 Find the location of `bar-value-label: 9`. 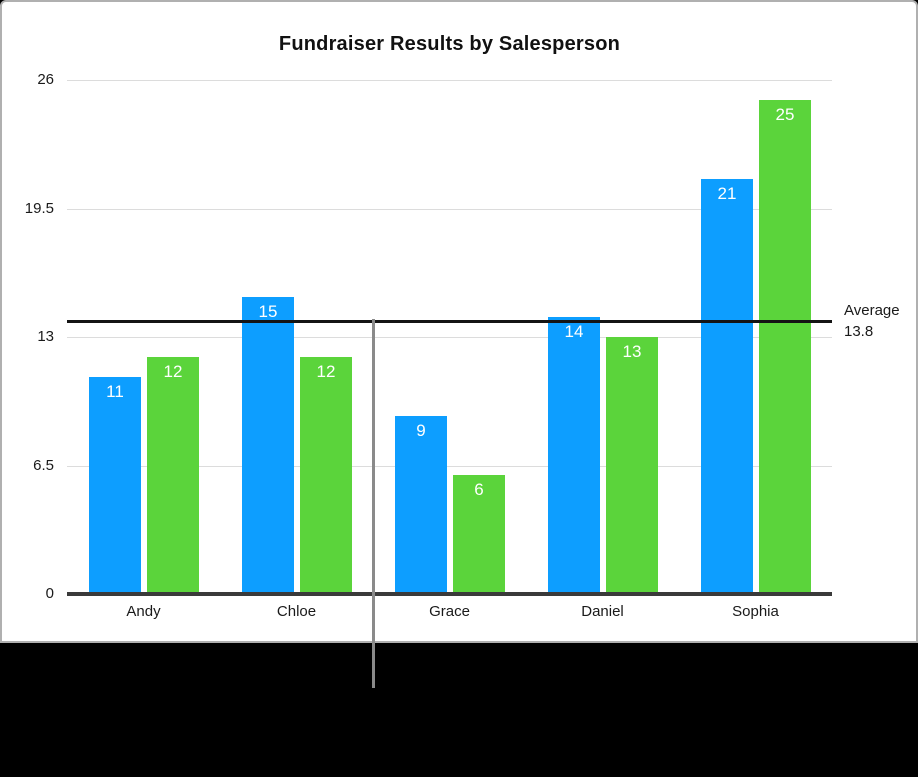

bar-value-label: 9 is located at coordinates (421, 430).